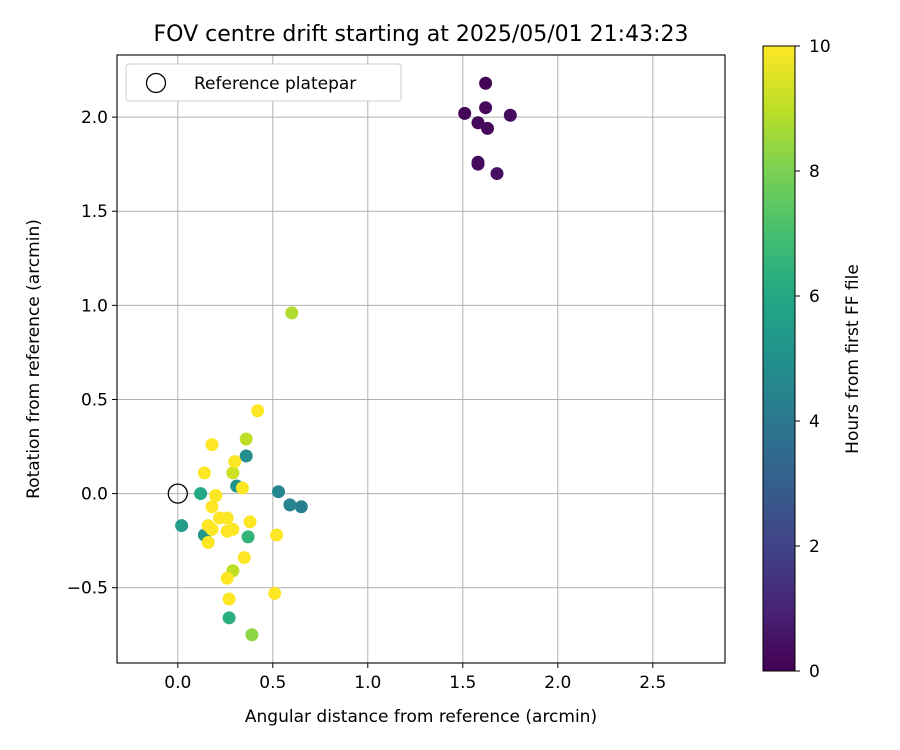 This screenshot has height=750, width=900. I want to click on x-axis-ticks: 0.0 0.5 1.0 1.5 2.0 2.5, so click(415, 678).